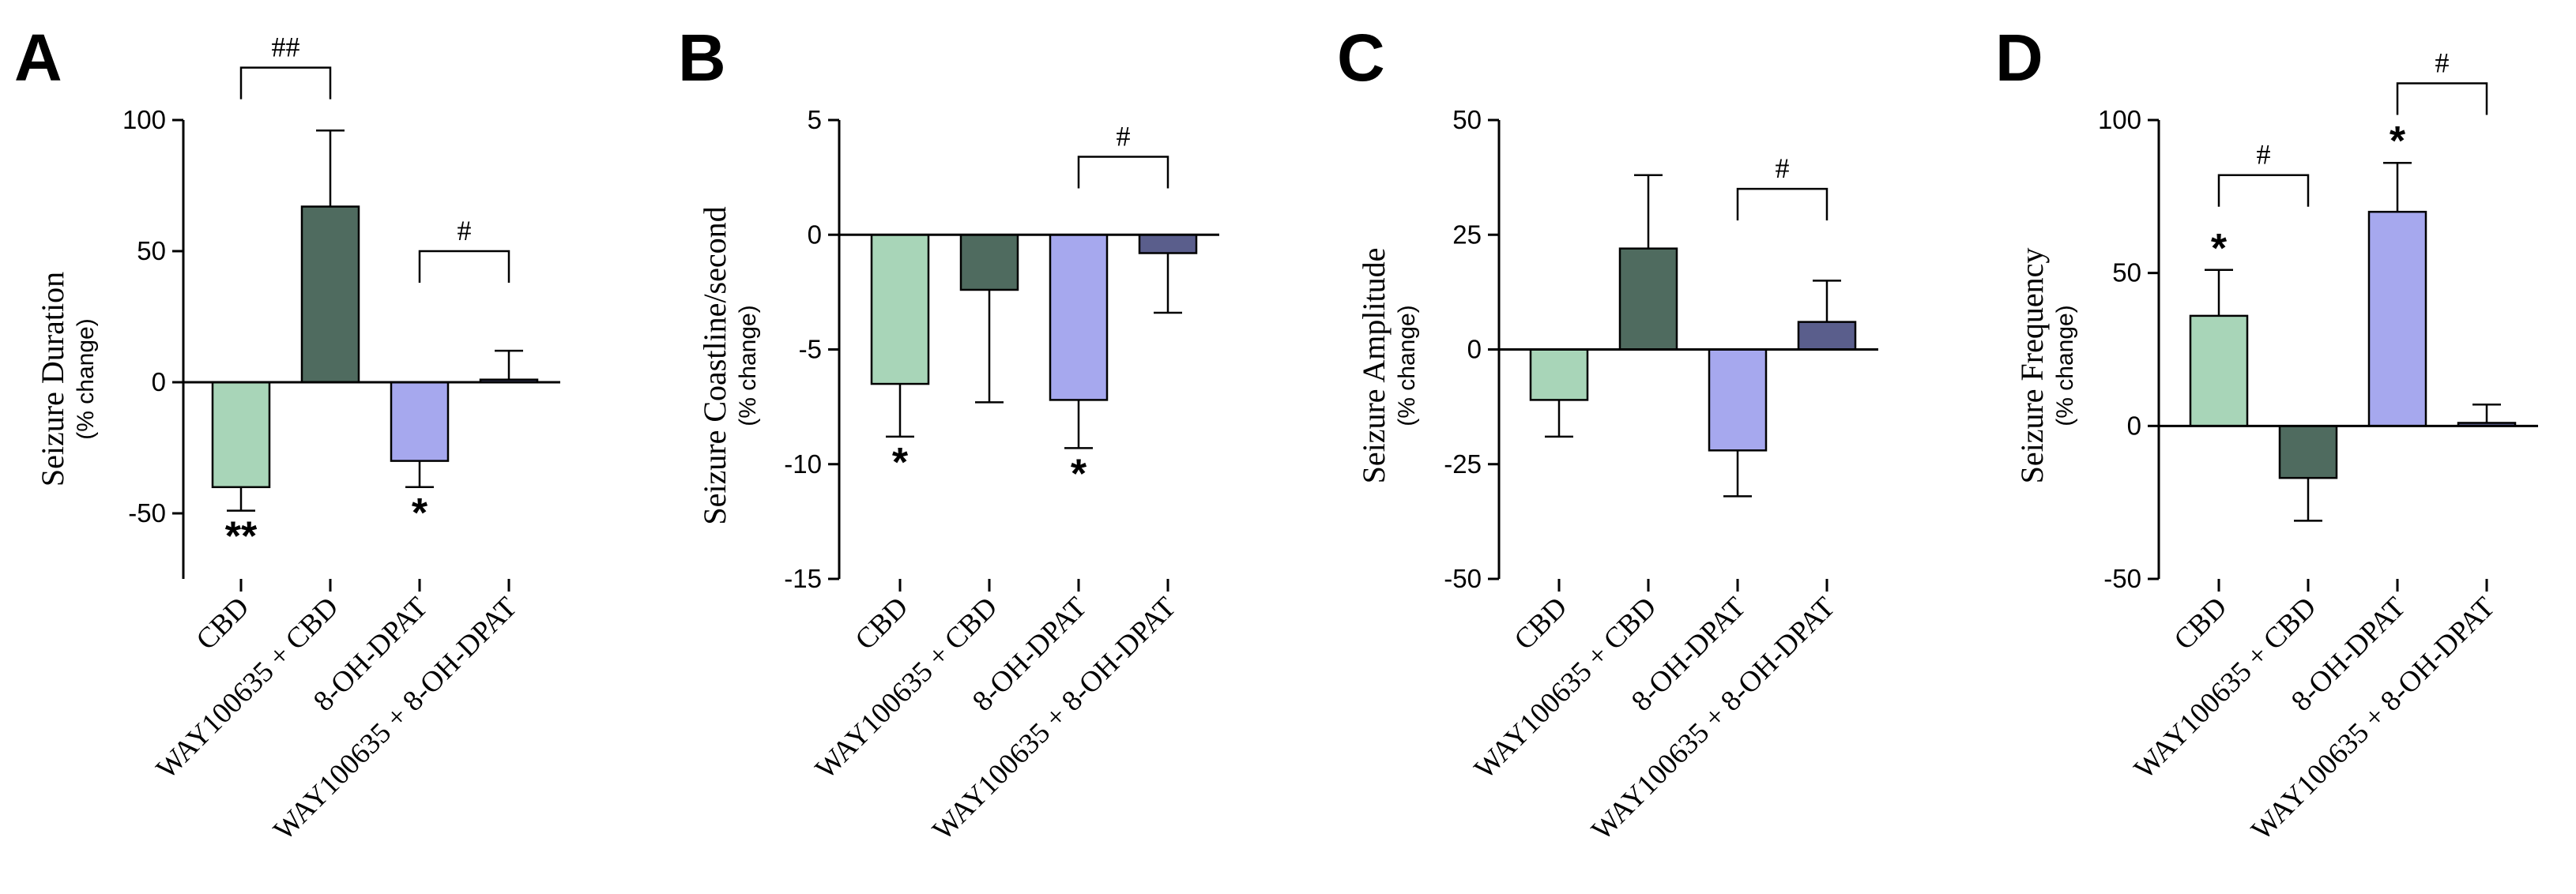  What do you see at coordinates (2122, 578) in the screenshot?
I see `y-tick-label-d: -50` at bounding box center [2122, 578].